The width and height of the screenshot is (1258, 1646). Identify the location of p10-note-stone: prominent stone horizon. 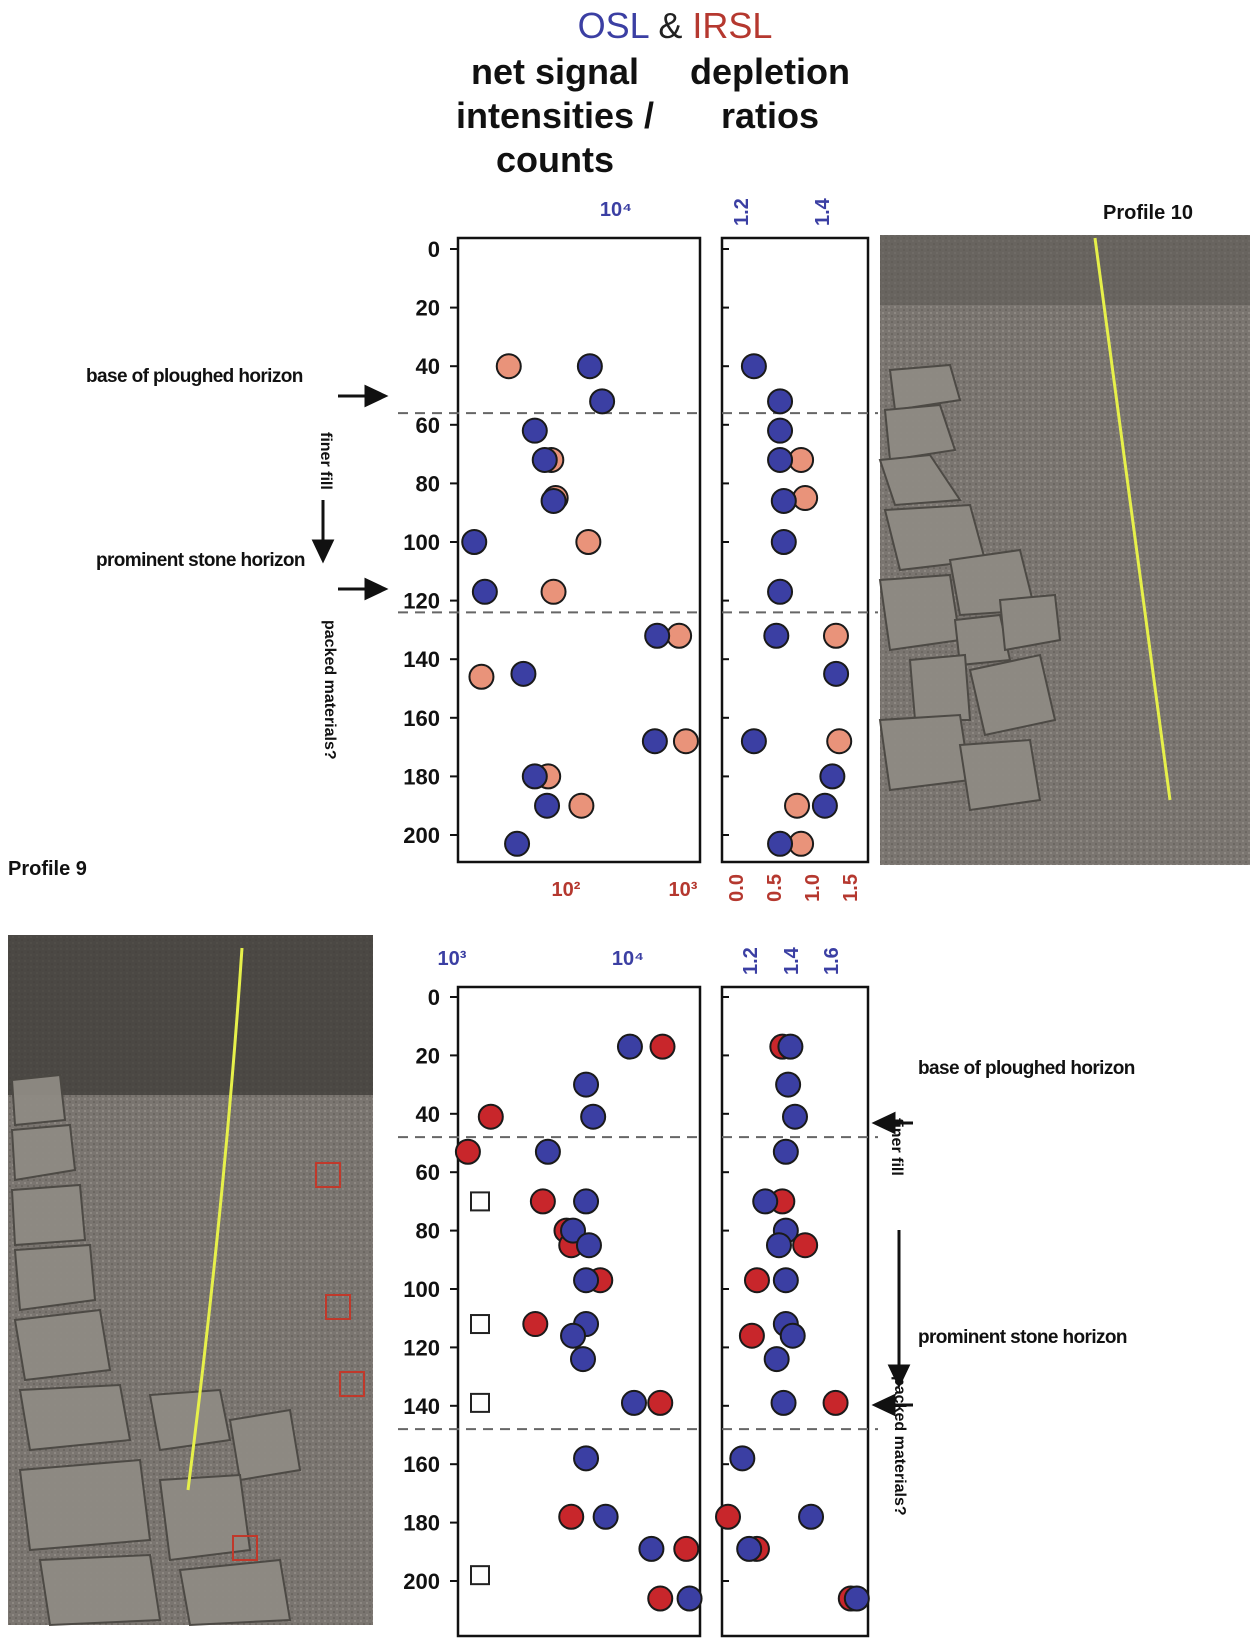
(201, 560).